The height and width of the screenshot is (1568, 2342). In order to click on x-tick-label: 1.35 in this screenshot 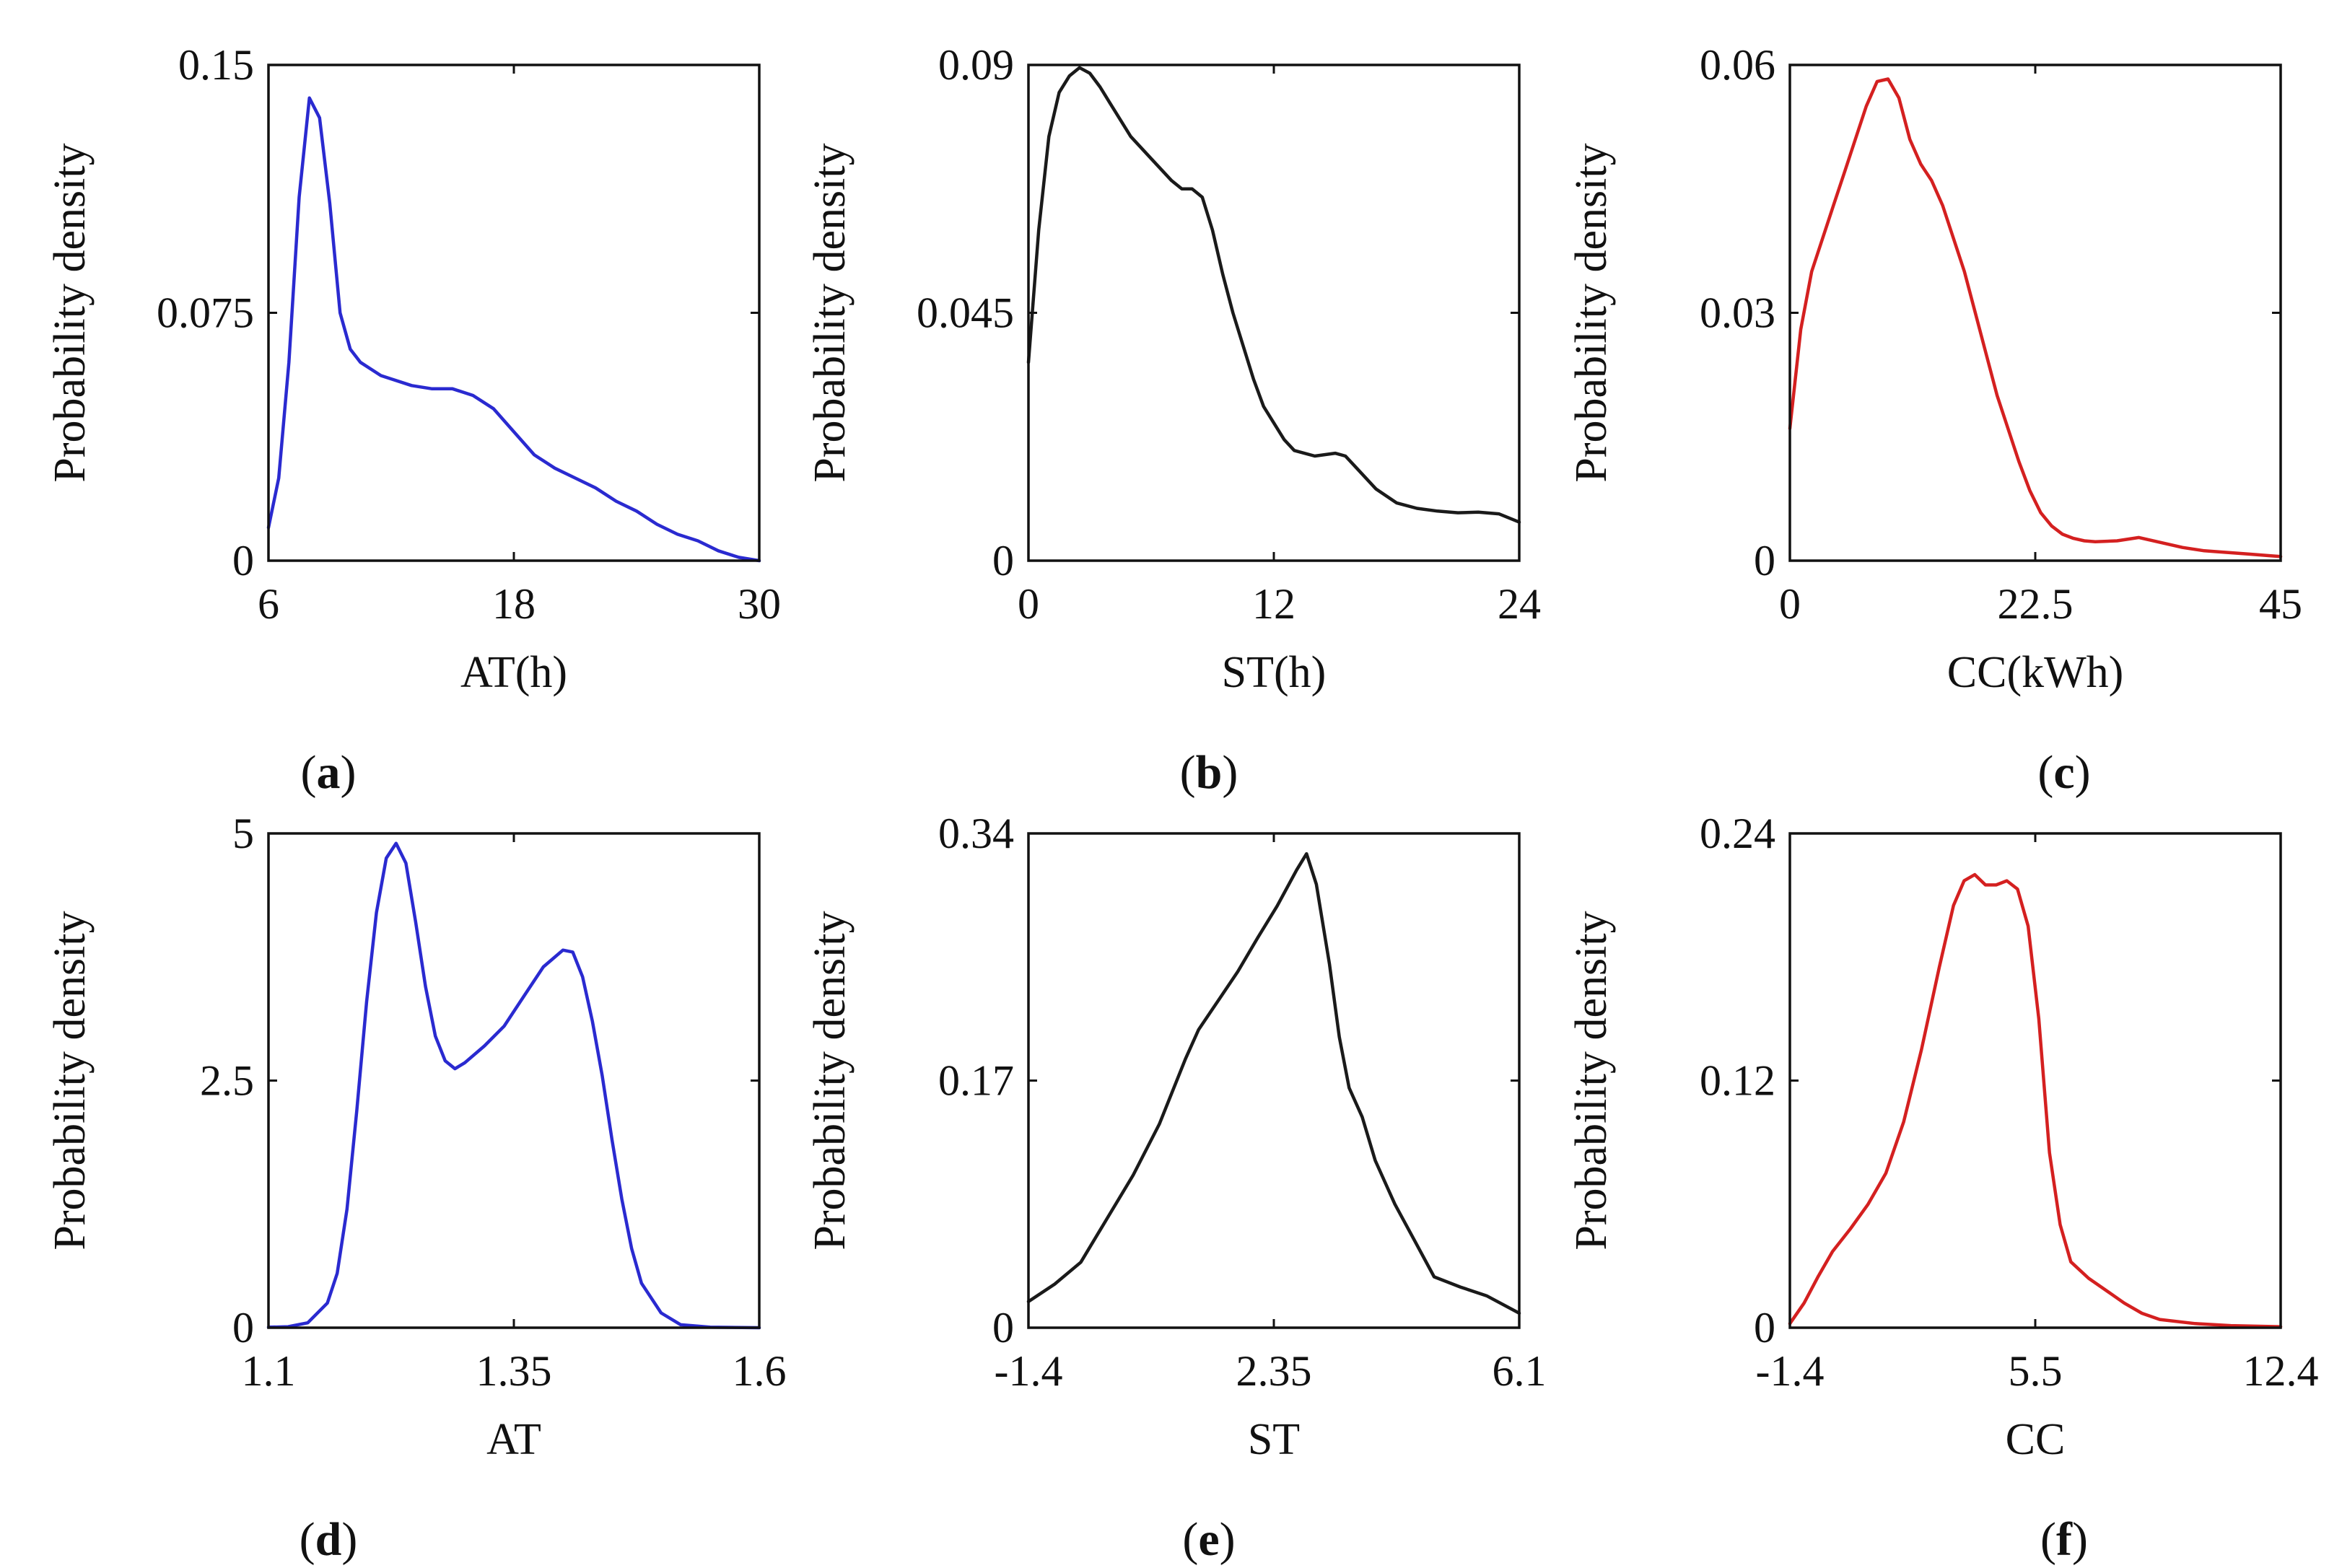, I will do `click(514, 1371)`.